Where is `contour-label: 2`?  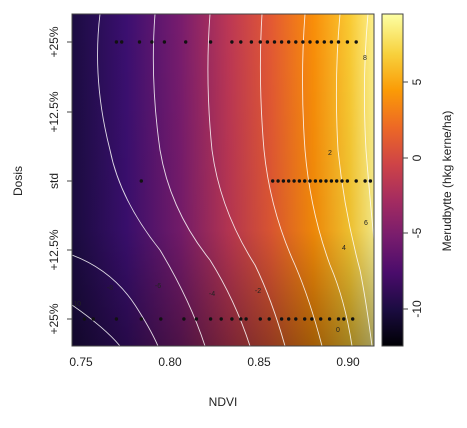
contour-label: 2 is located at coordinates (330, 153).